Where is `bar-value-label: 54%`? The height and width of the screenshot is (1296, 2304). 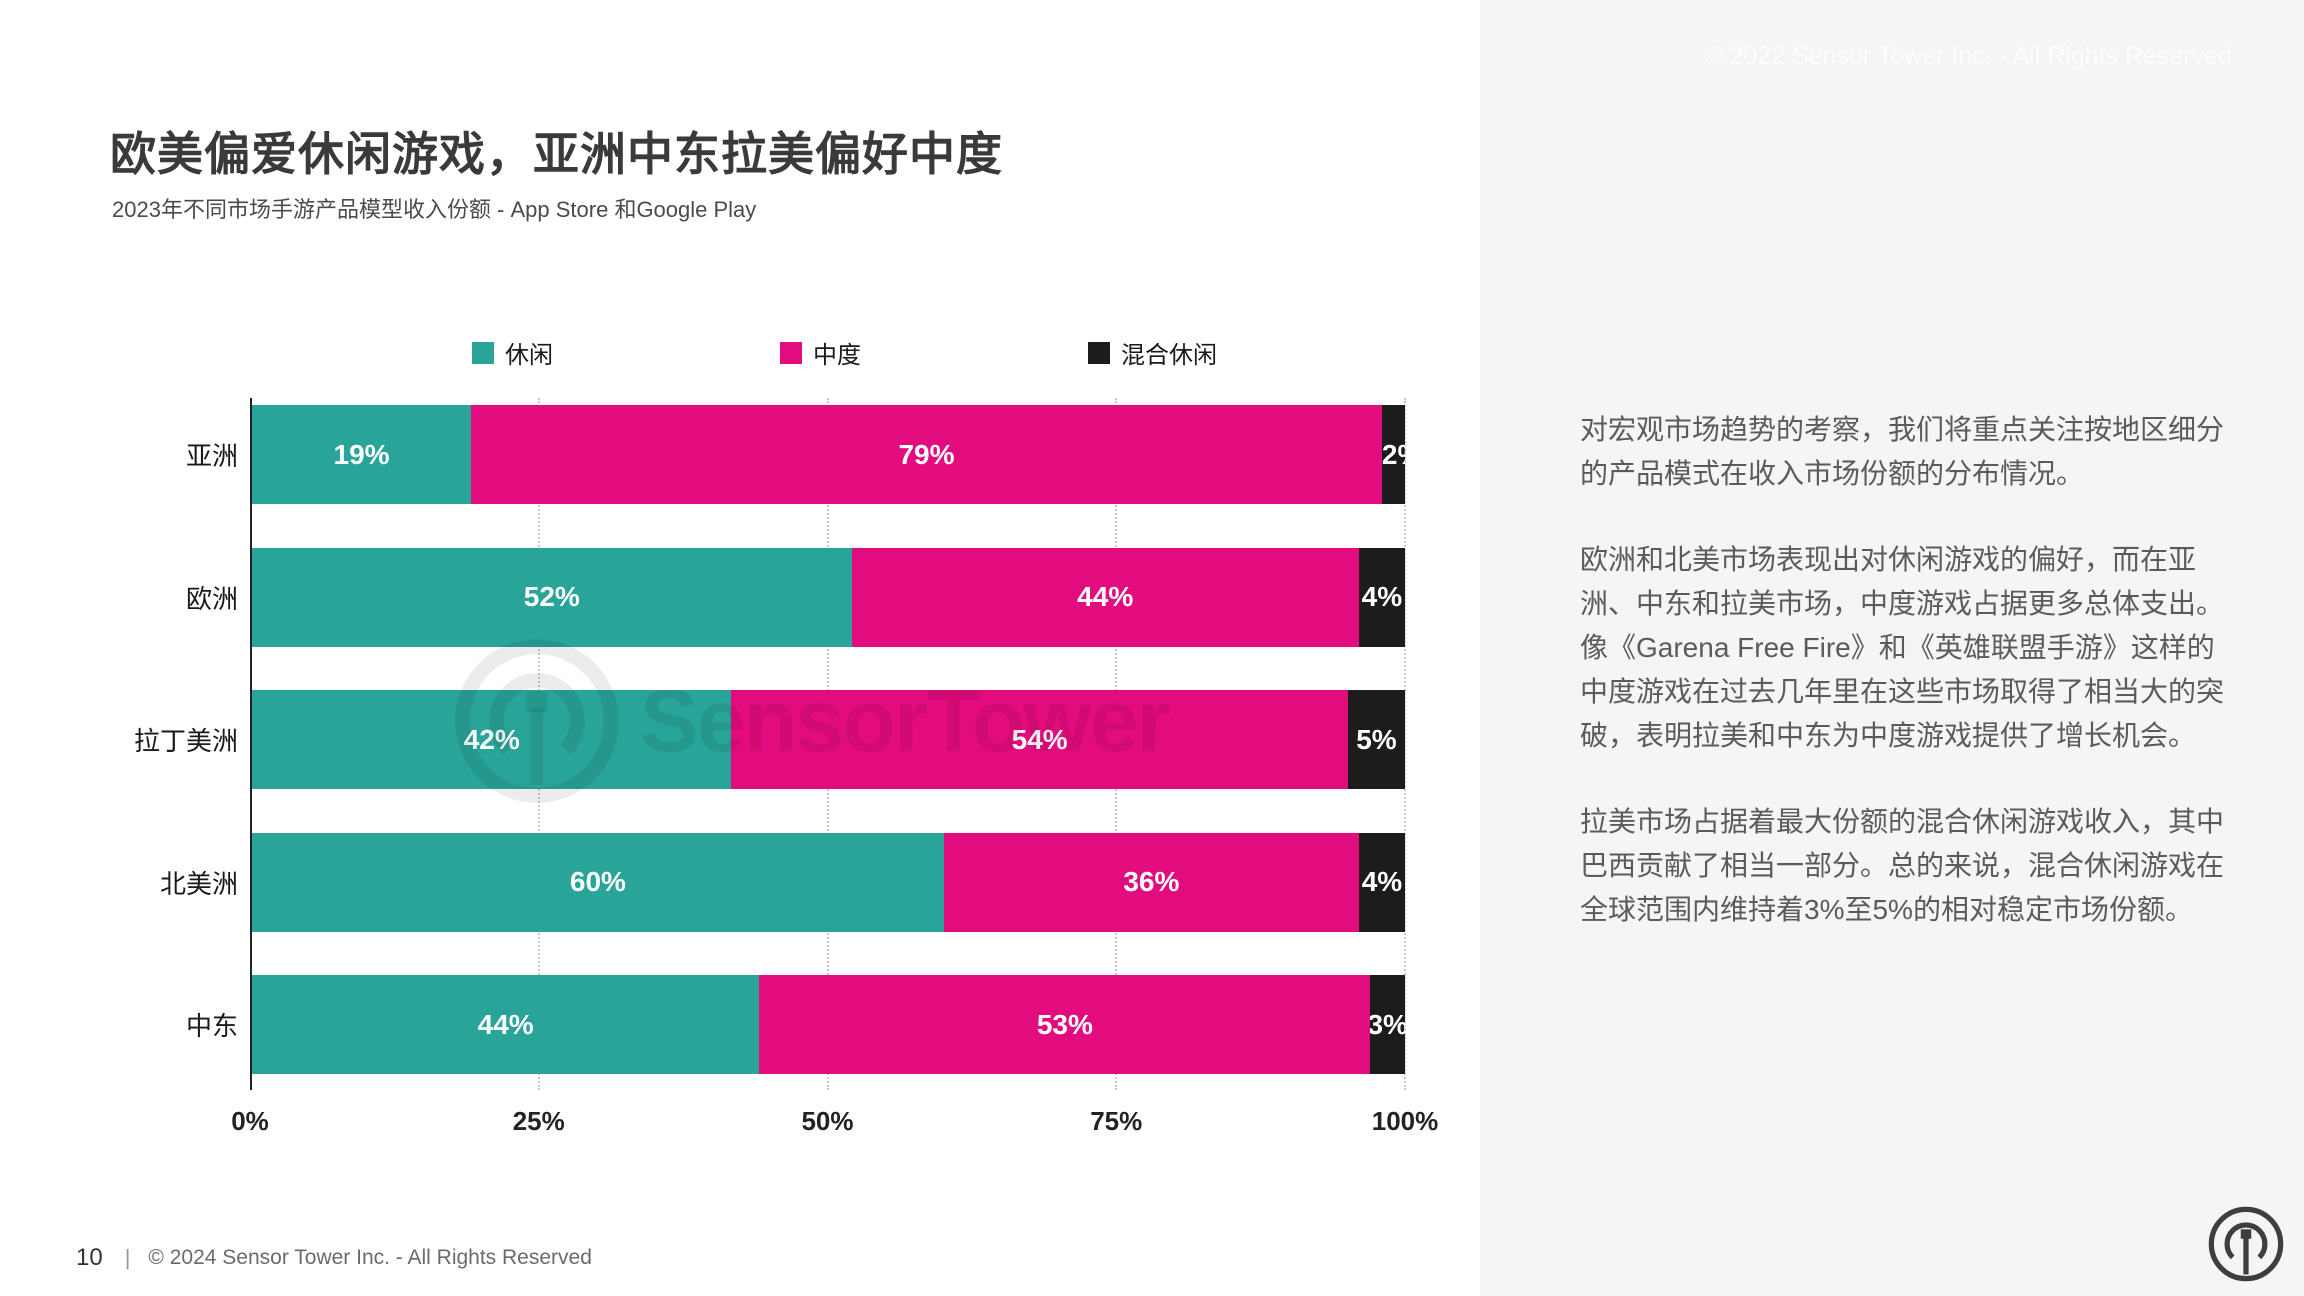
bar-value-label: 54% is located at coordinates (1039, 739).